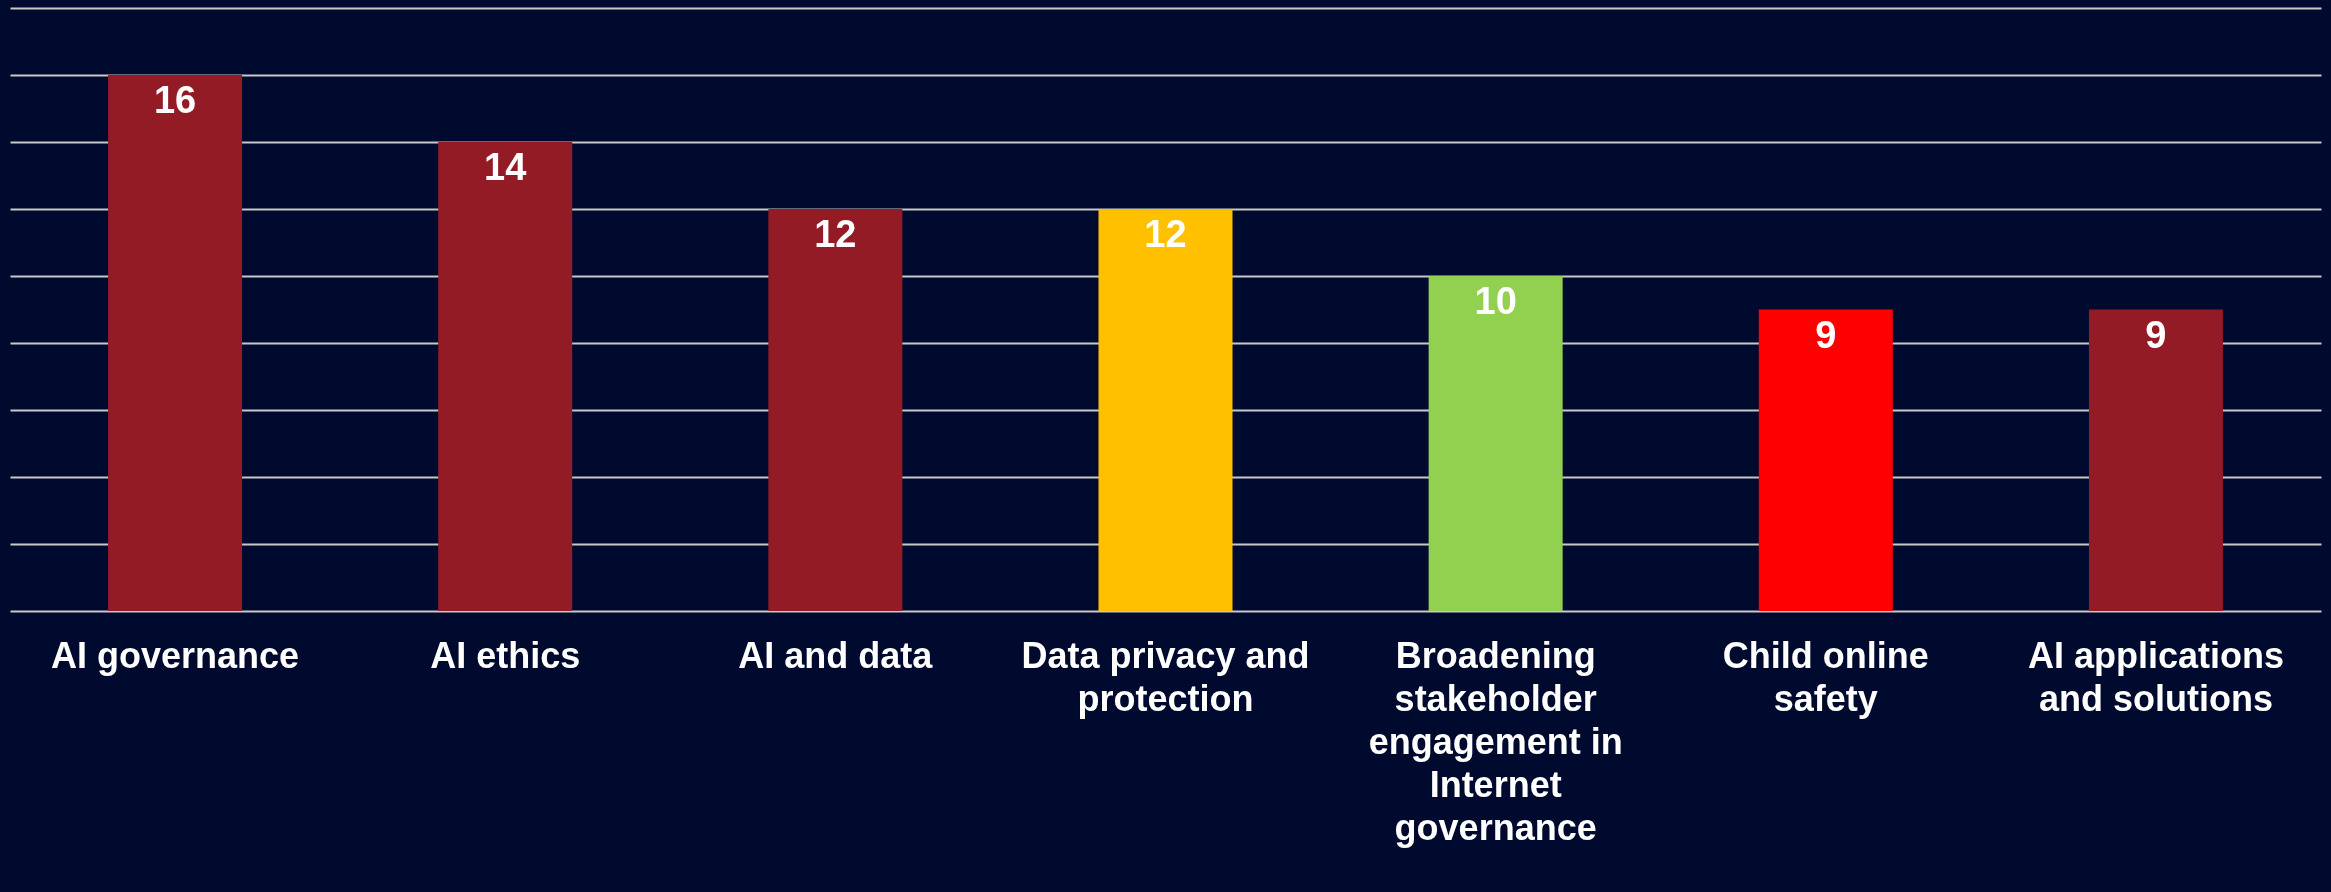 This screenshot has width=2331, height=892. What do you see at coordinates (175, 100) in the screenshot?
I see `data-label: 16` at bounding box center [175, 100].